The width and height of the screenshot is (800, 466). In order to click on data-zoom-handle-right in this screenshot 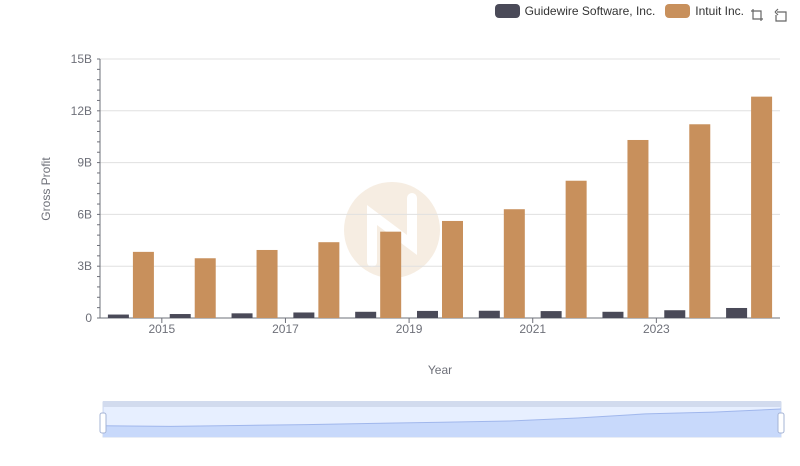, I will do `click(781, 423)`.